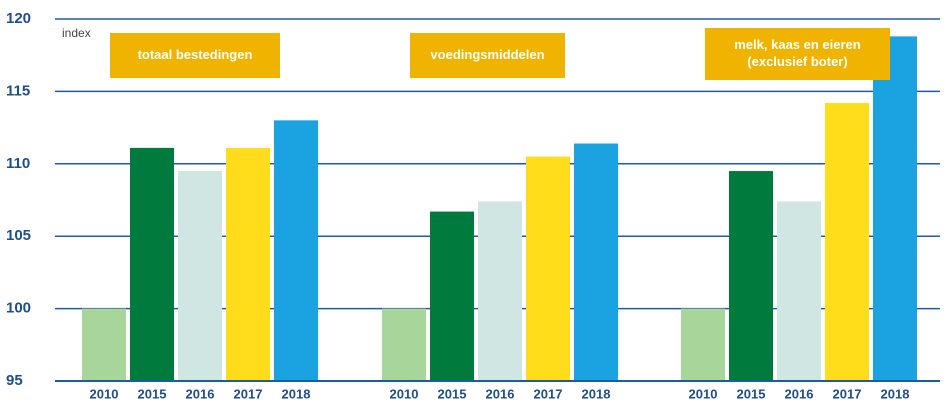 The width and height of the screenshot is (951, 407). Describe the element at coordinates (14, 380) in the screenshot. I see `y-tick-label: 95` at that location.